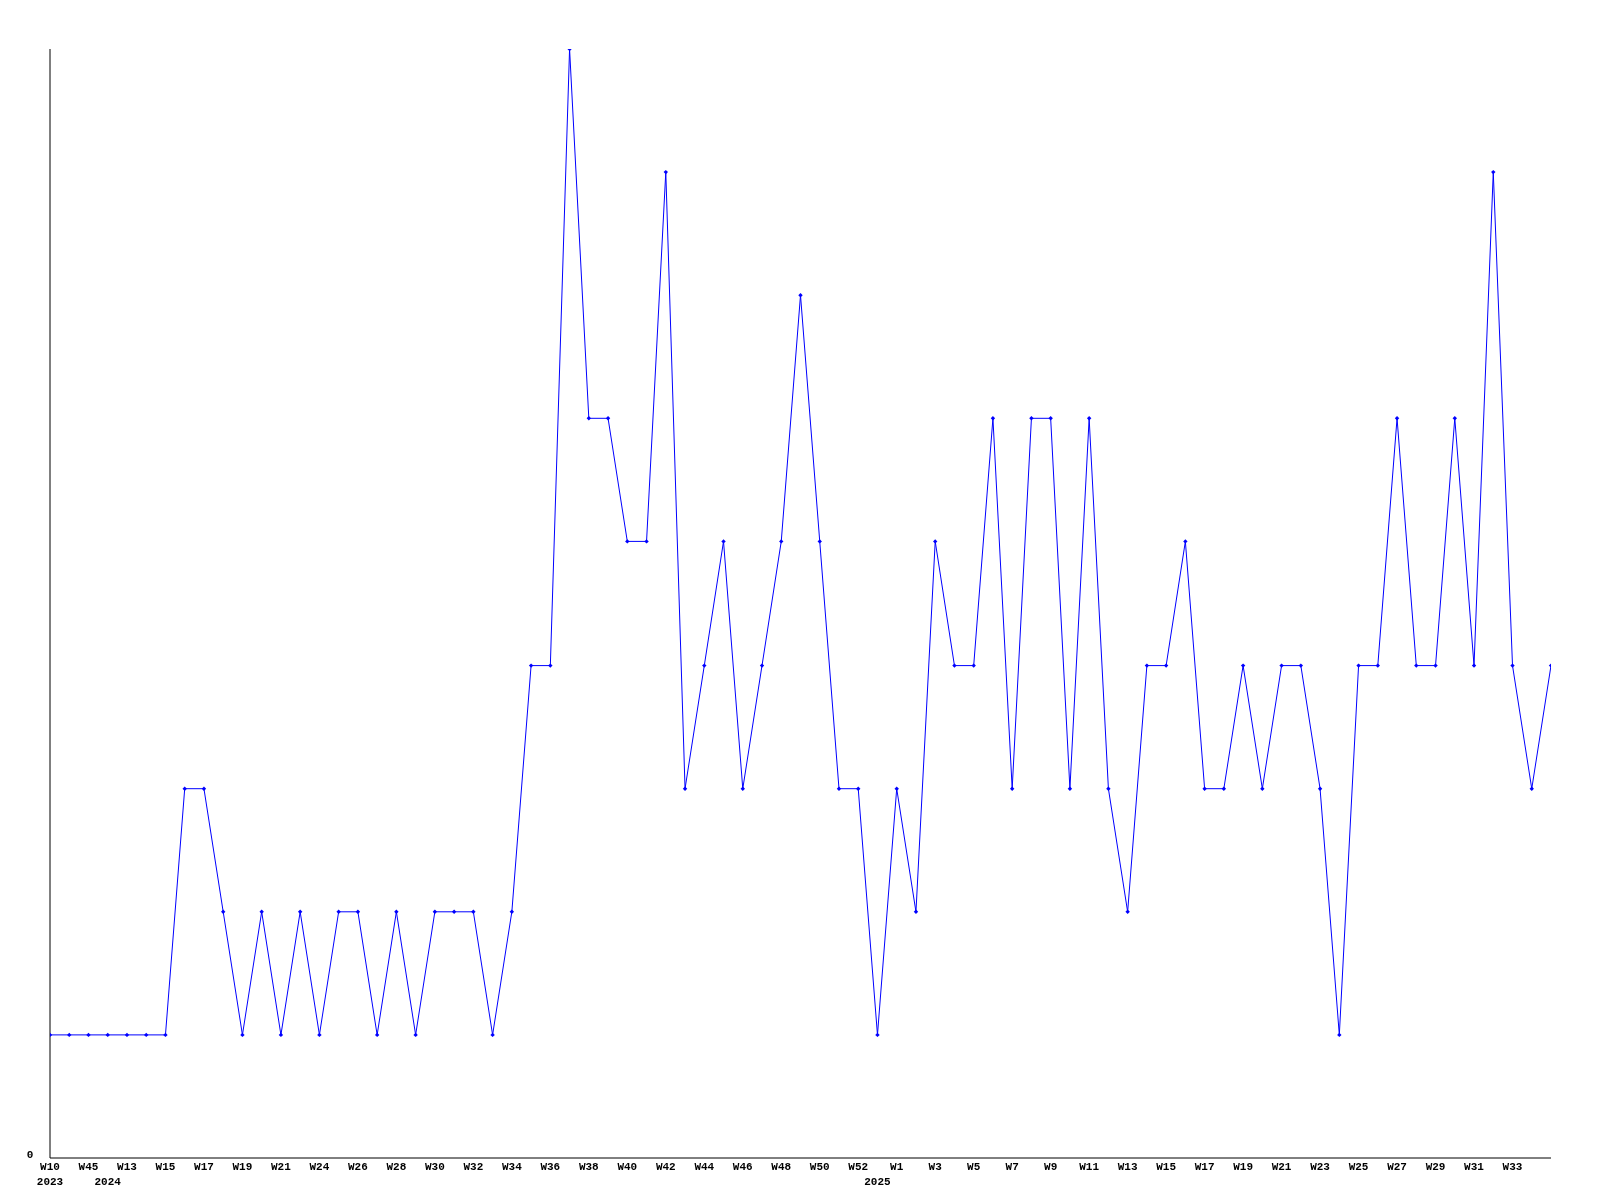 Image resolution: width=1600 pixels, height=1200 pixels. What do you see at coordinates (589, 1167) in the screenshot?
I see `x-tick-label: W38` at bounding box center [589, 1167].